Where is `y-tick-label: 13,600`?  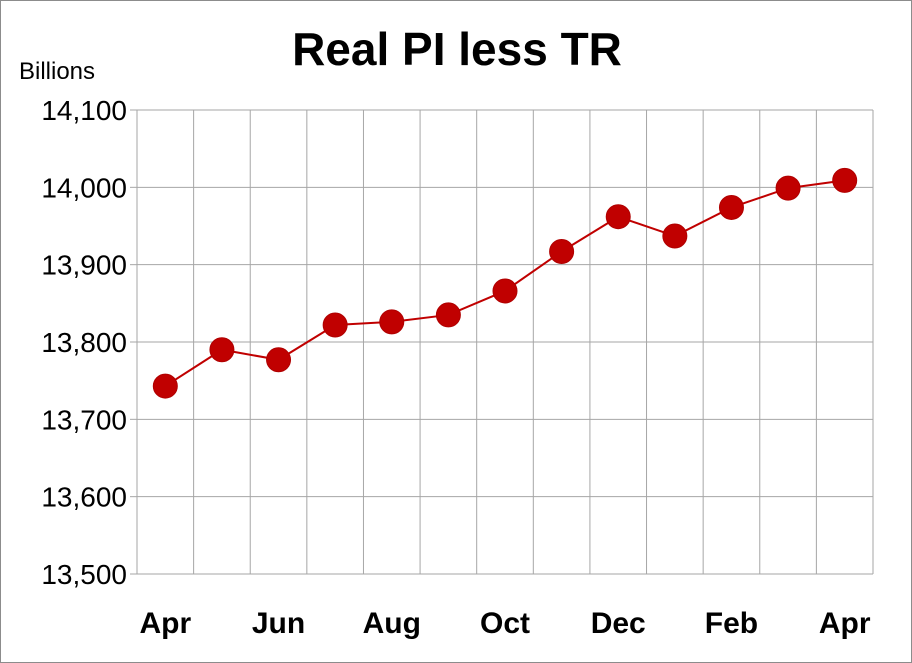
y-tick-label: 13,600 is located at coordinates (84, 497).